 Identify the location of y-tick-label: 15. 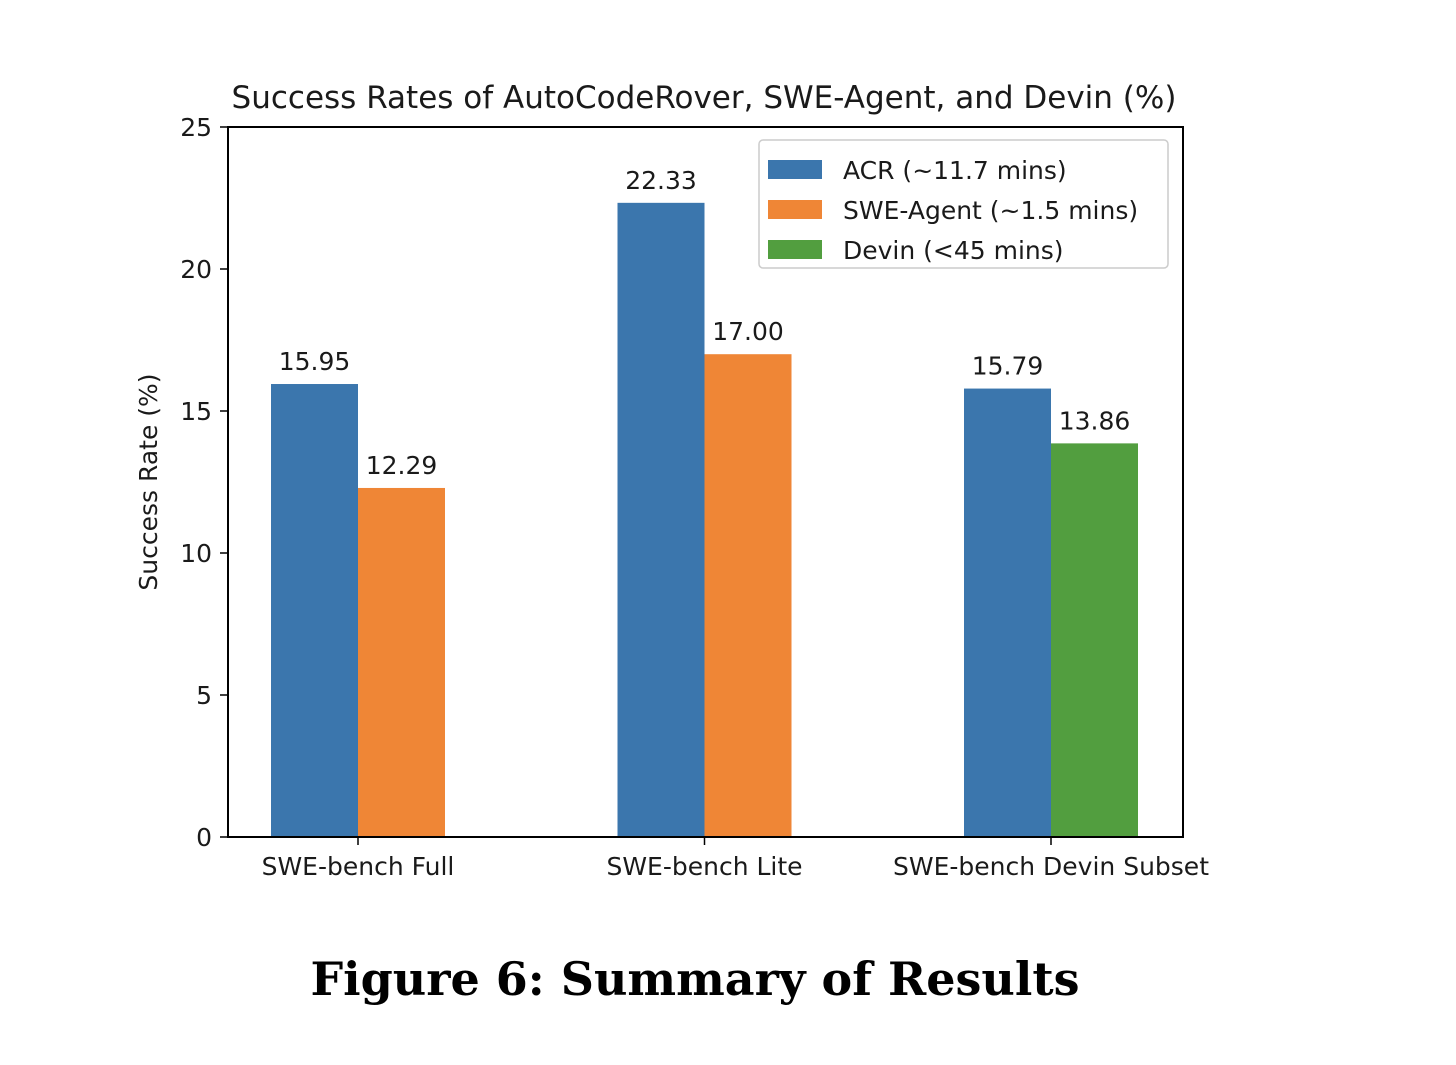
(196, 411).